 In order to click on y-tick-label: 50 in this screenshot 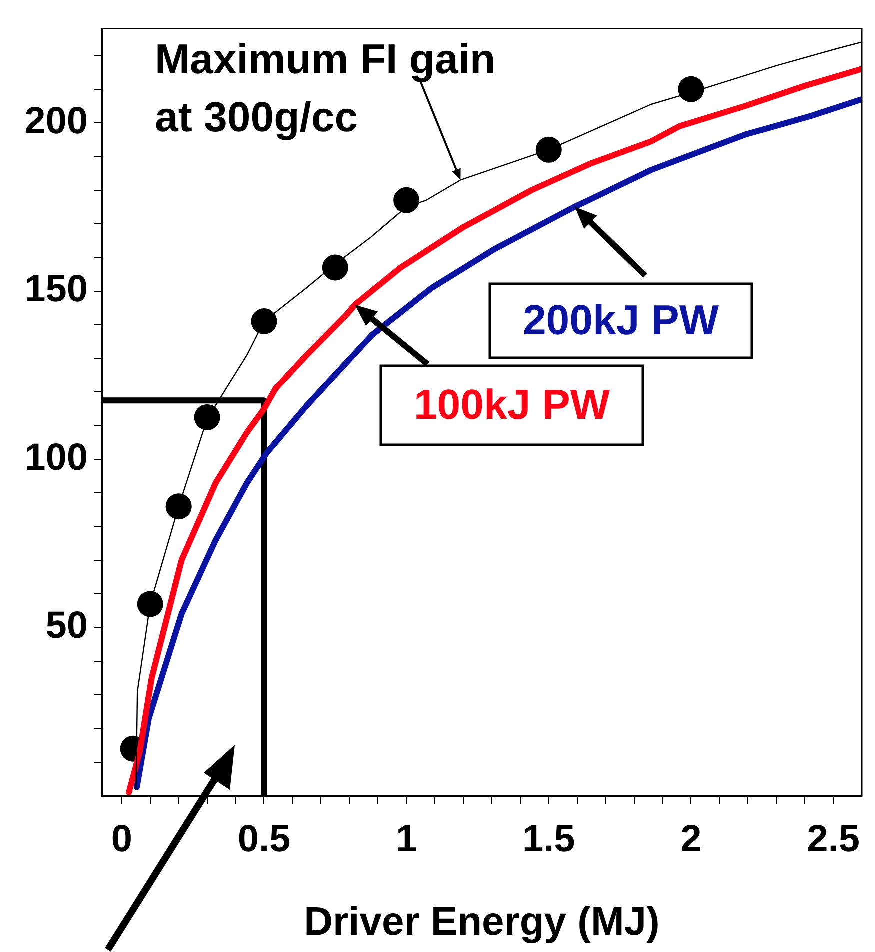, I will do `click(67, 626)`.